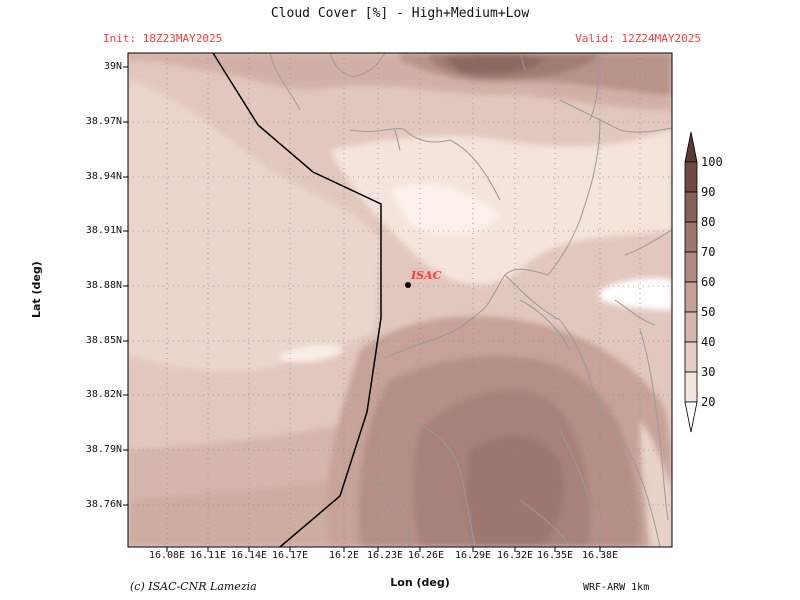 The image size is (800, 600). What do you see at coordinates (249, 555) in the screenshot?
I see `x-tick-label: 16.14E` at bounding box center [249, 555].